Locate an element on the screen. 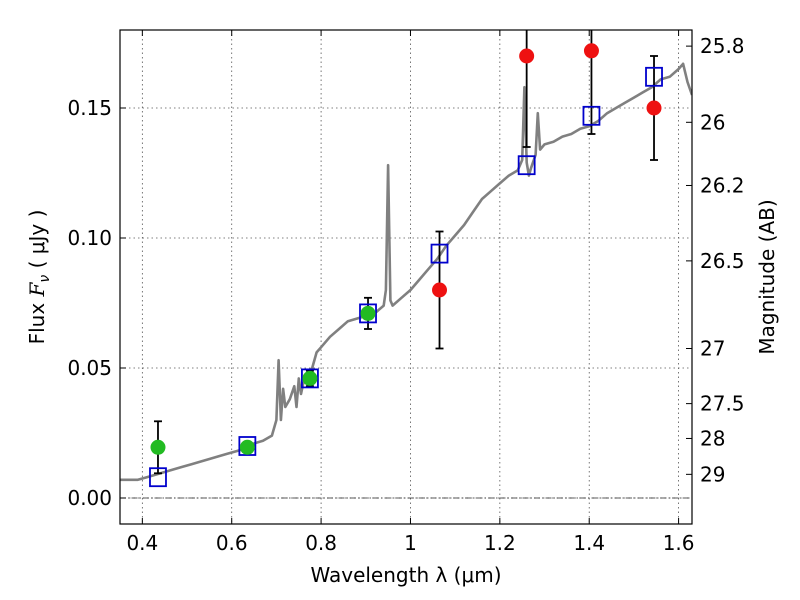 The height and width of the screenshot is (600, 800). y2-tick-label: 26.5 is located at coordinates (722, 261).